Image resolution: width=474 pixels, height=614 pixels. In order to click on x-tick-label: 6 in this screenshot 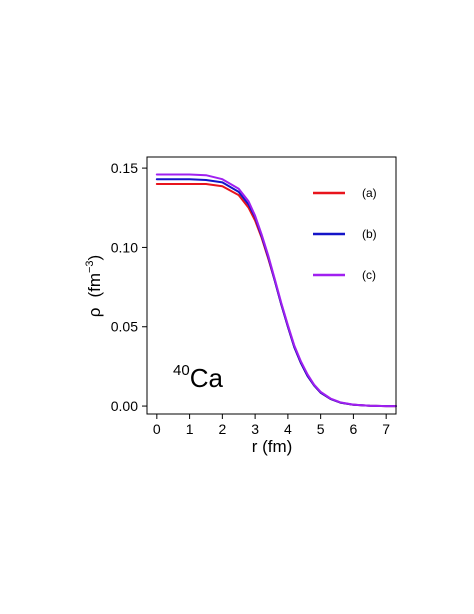, I will do `click(354, 429)`.